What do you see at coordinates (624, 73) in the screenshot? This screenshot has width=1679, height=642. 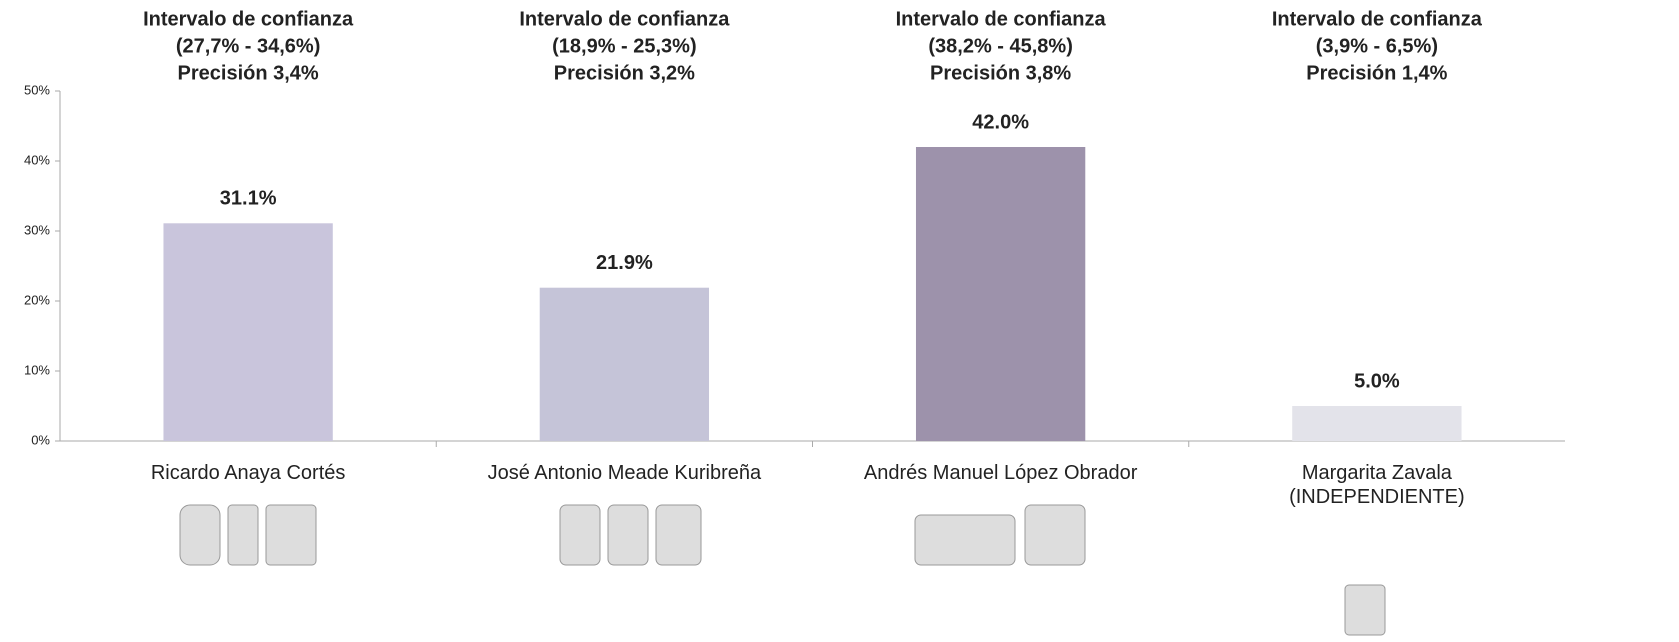 I see `annotation: Precisión 3,2%` at bounding box center [624, 73].